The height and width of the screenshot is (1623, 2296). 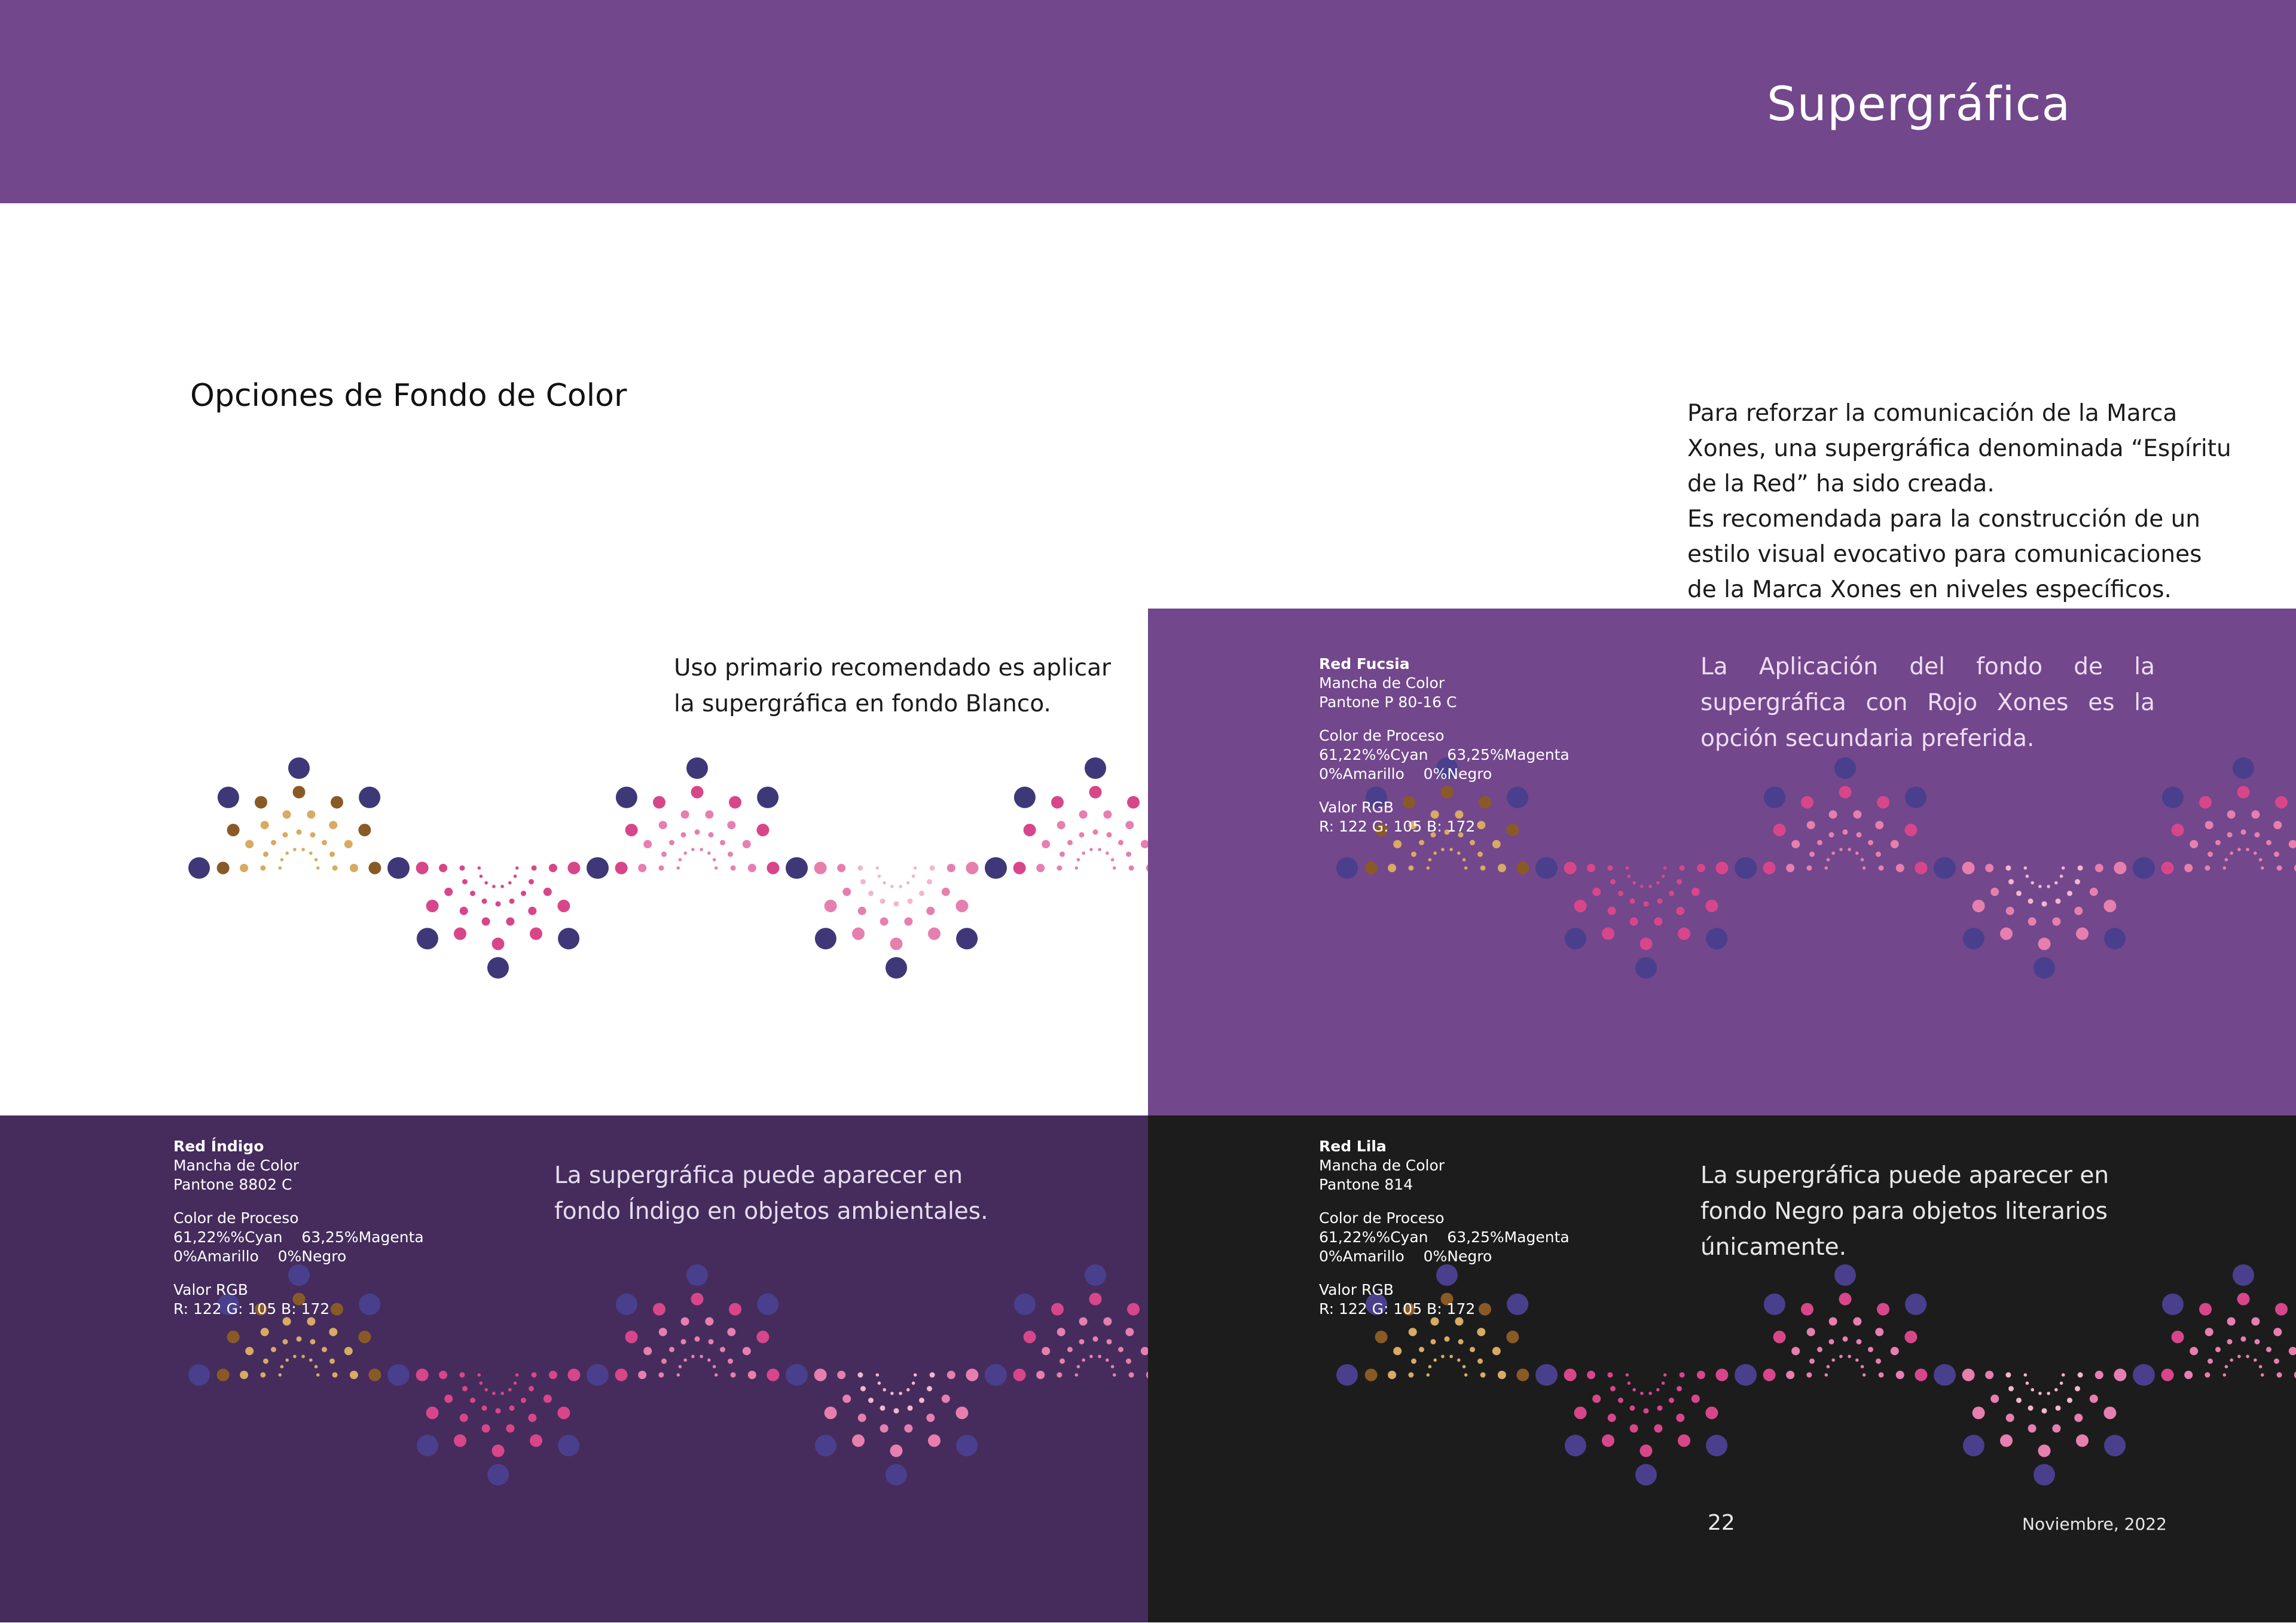 What do you see at coordinates (1382, 1166) in the screenshot?
I see `spec-swatch-label: Mancha de Color` at bounding box center [1382, 1166].